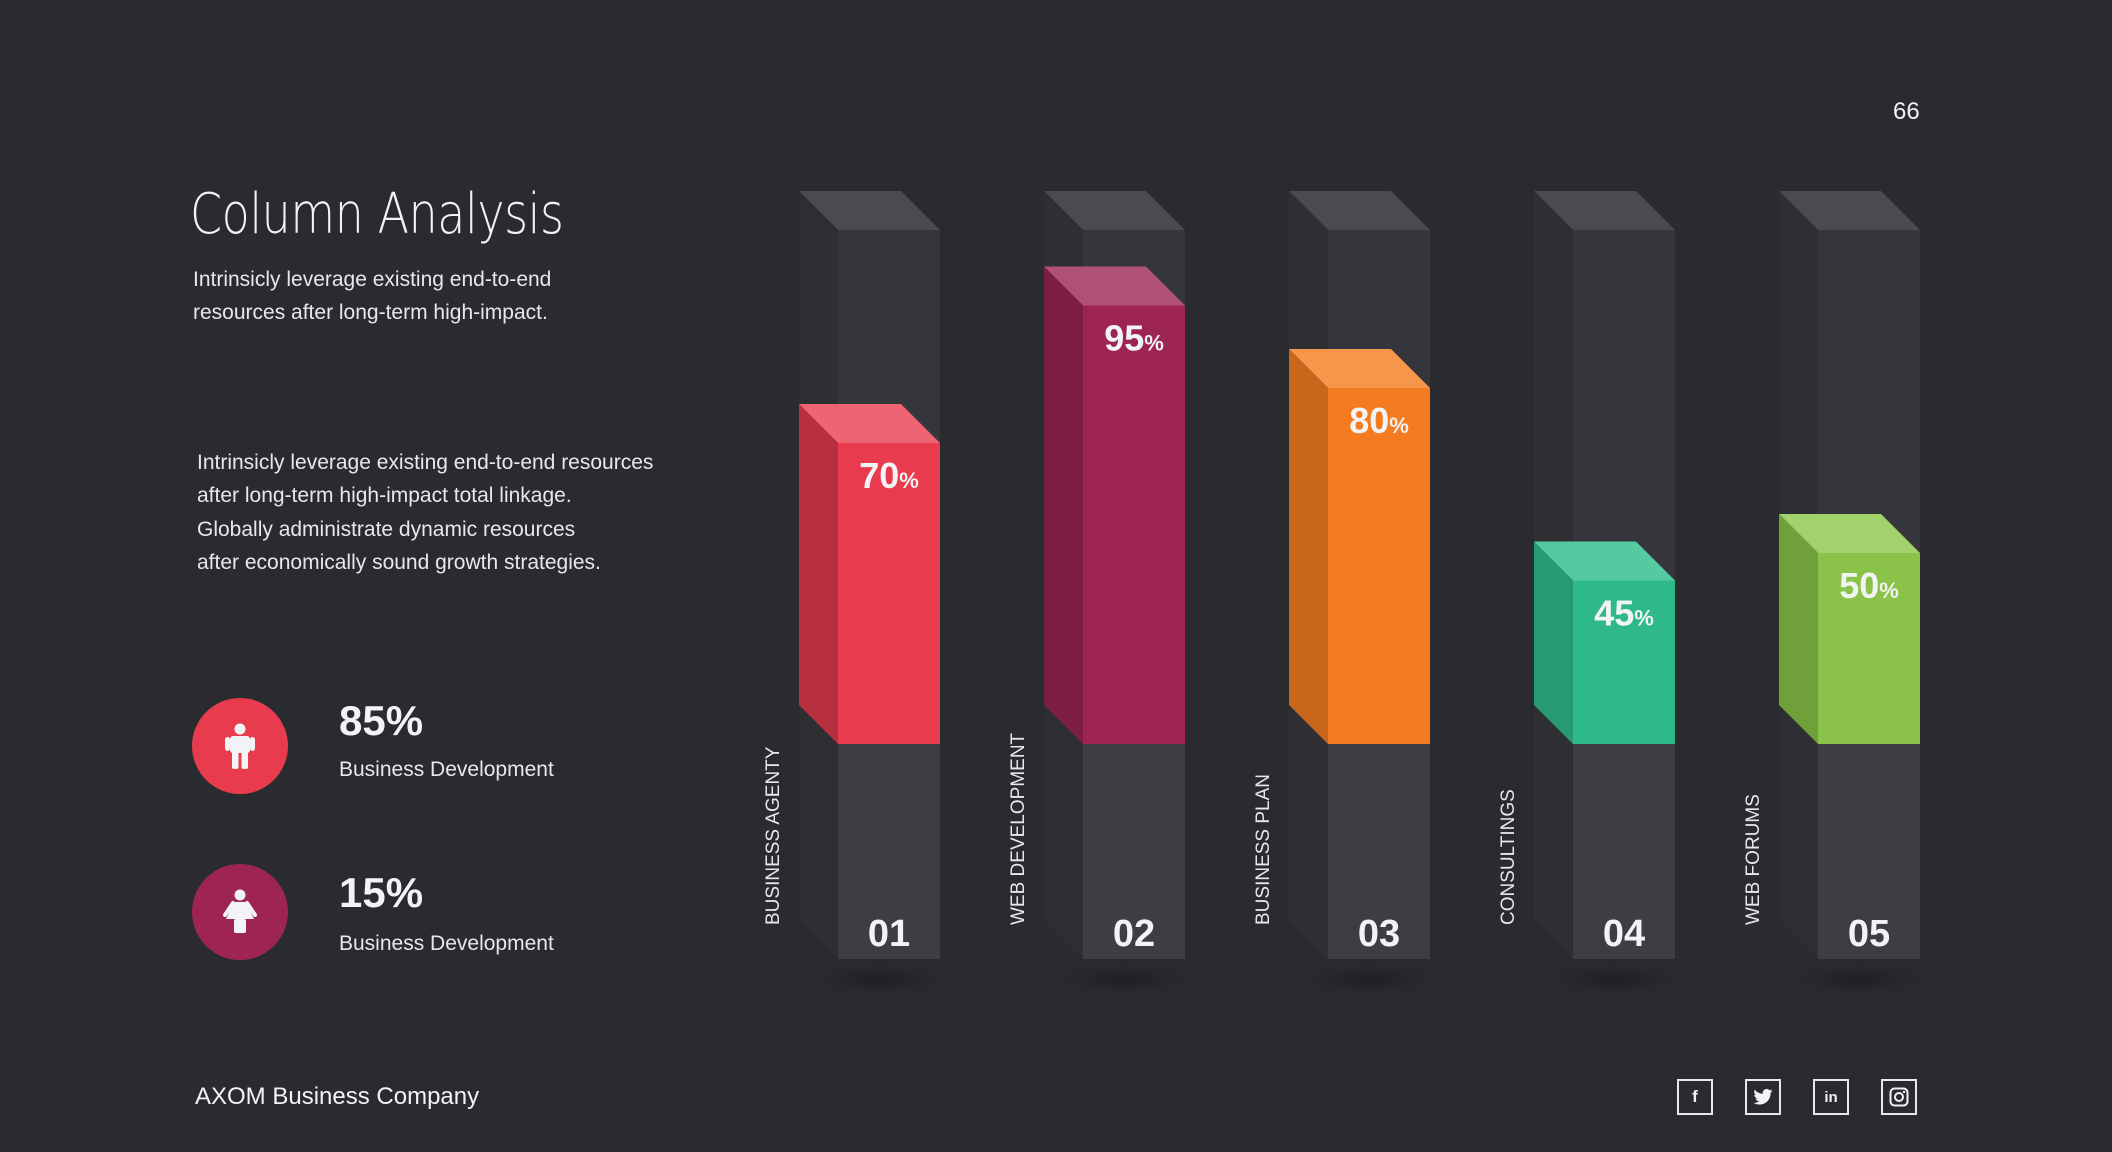  Describe the element at coordinates (1624, 934) in the screenshot. I see `column-number: 04` at that location.